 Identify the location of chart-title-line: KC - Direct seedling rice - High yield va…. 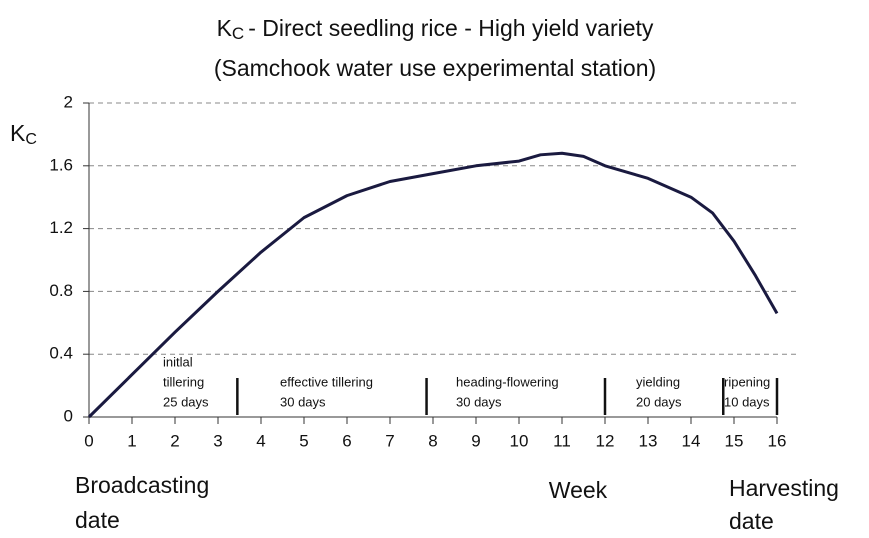
(435, 29).